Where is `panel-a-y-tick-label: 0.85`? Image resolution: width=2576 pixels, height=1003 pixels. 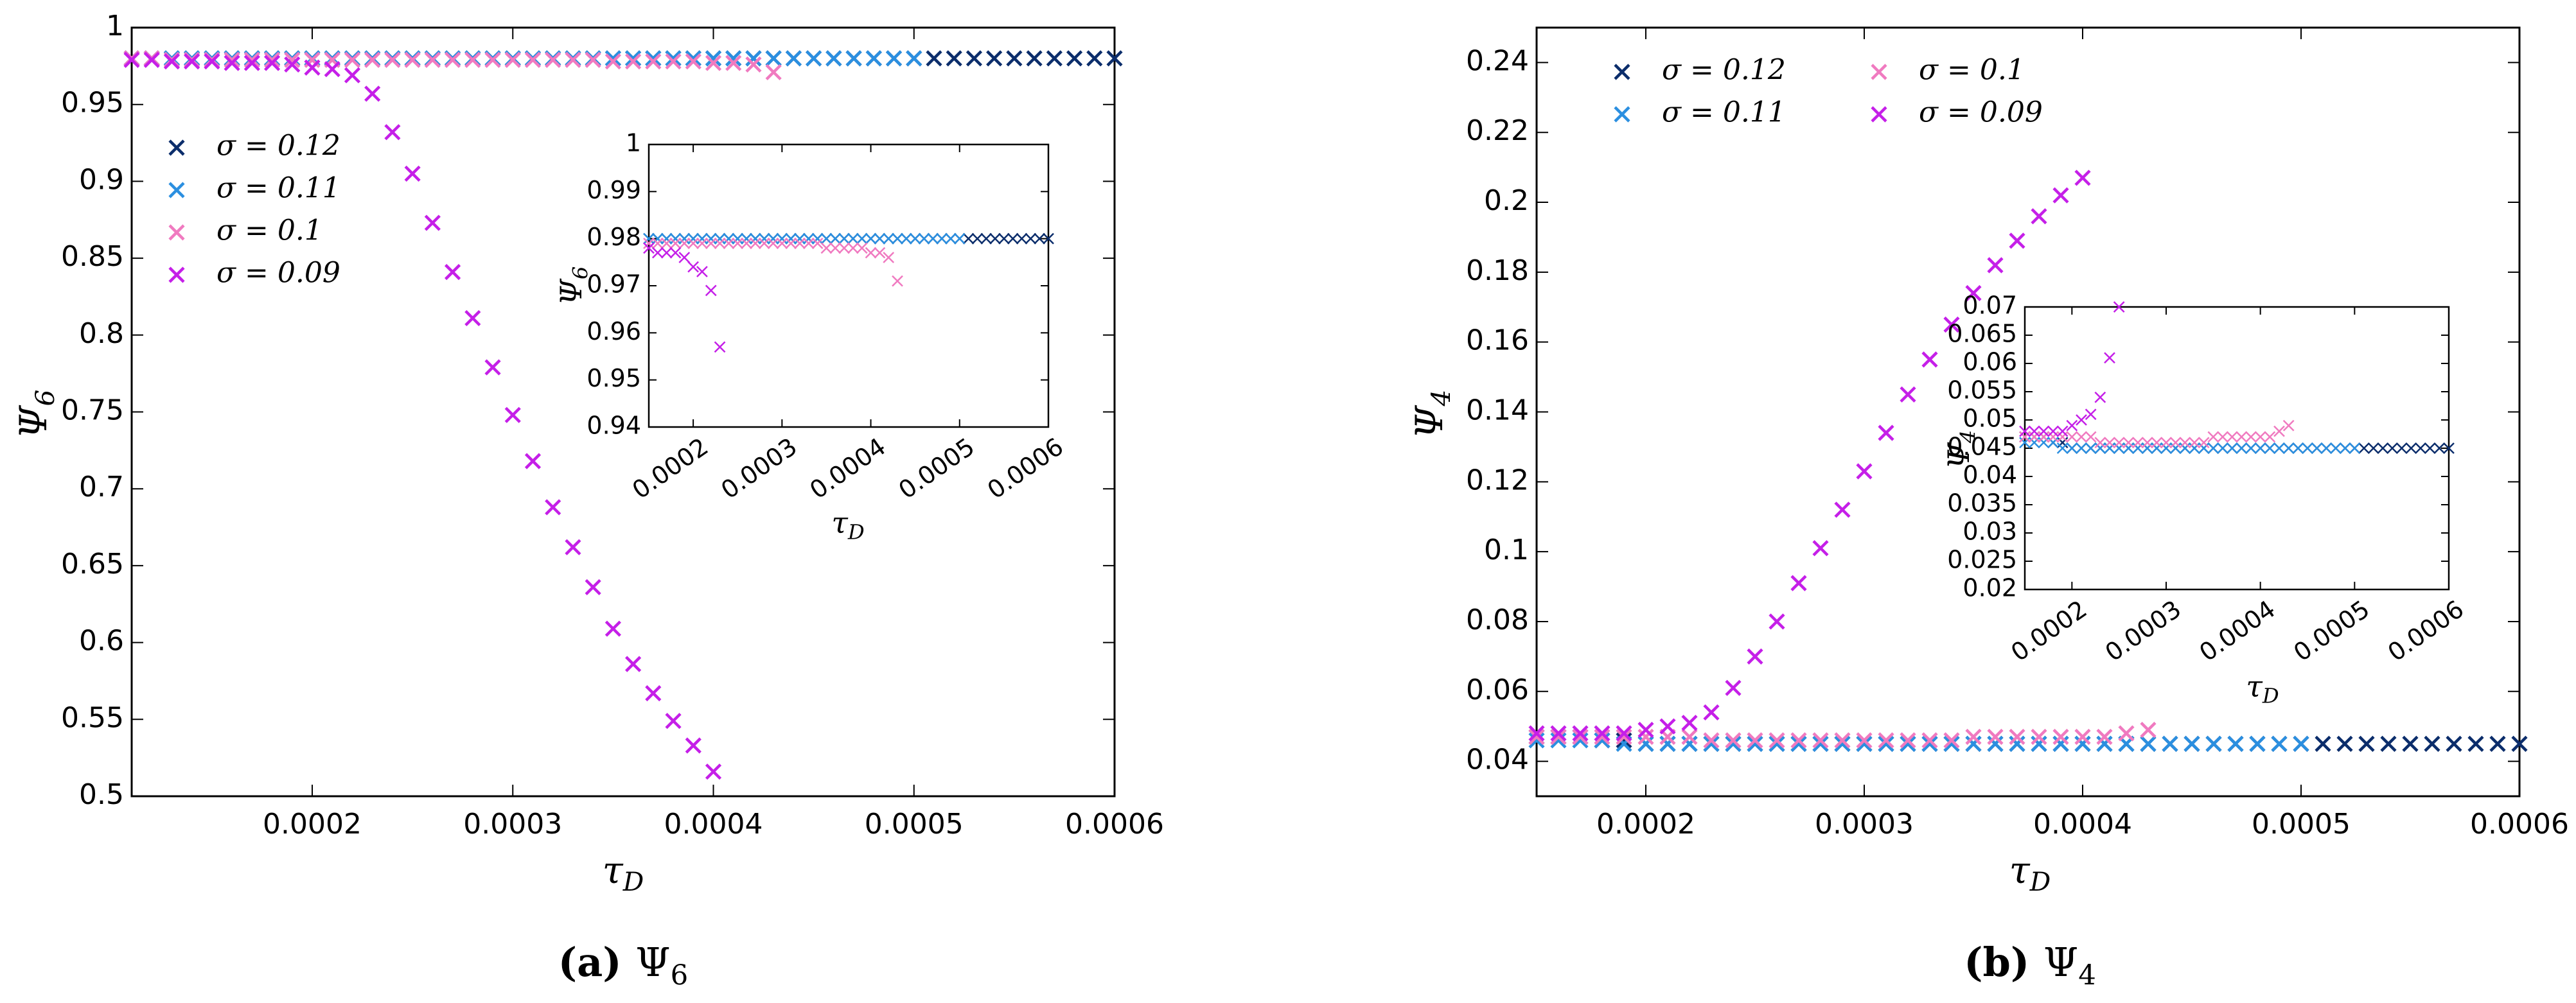
panel-a-y-tick-label: 0.85 is located at coordinates (92, 256).